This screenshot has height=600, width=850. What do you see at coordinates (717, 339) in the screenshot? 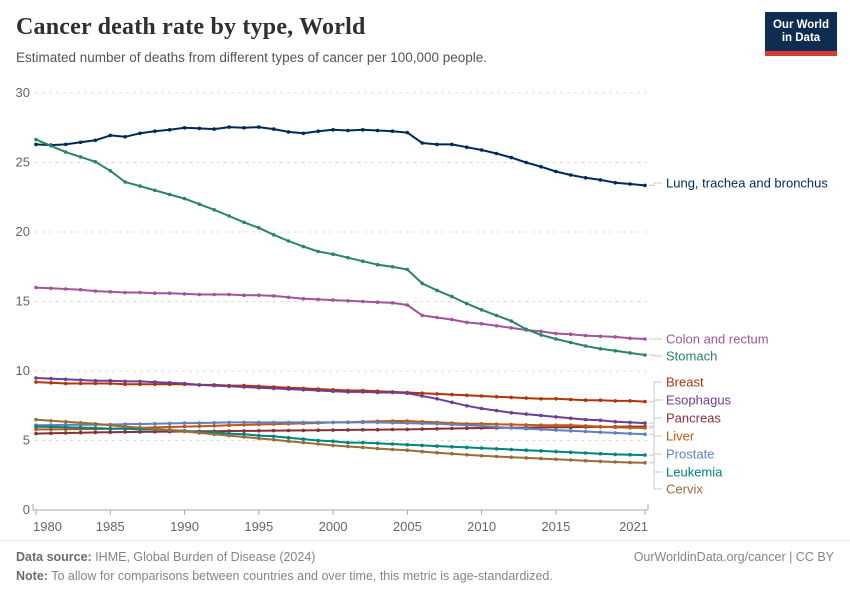
I see `legend-label-colon-and-rectum: Colon and rectum` at bounding box center [717, 339].